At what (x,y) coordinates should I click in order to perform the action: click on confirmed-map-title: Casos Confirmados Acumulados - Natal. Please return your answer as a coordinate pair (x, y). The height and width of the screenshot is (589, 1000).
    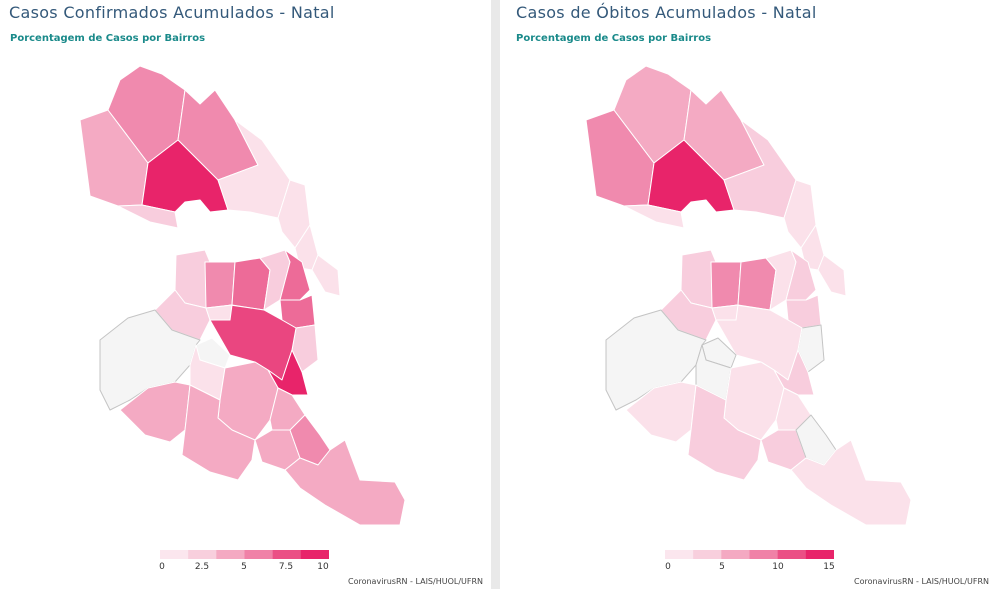
    Looking at the image, I should click on (172, 12).